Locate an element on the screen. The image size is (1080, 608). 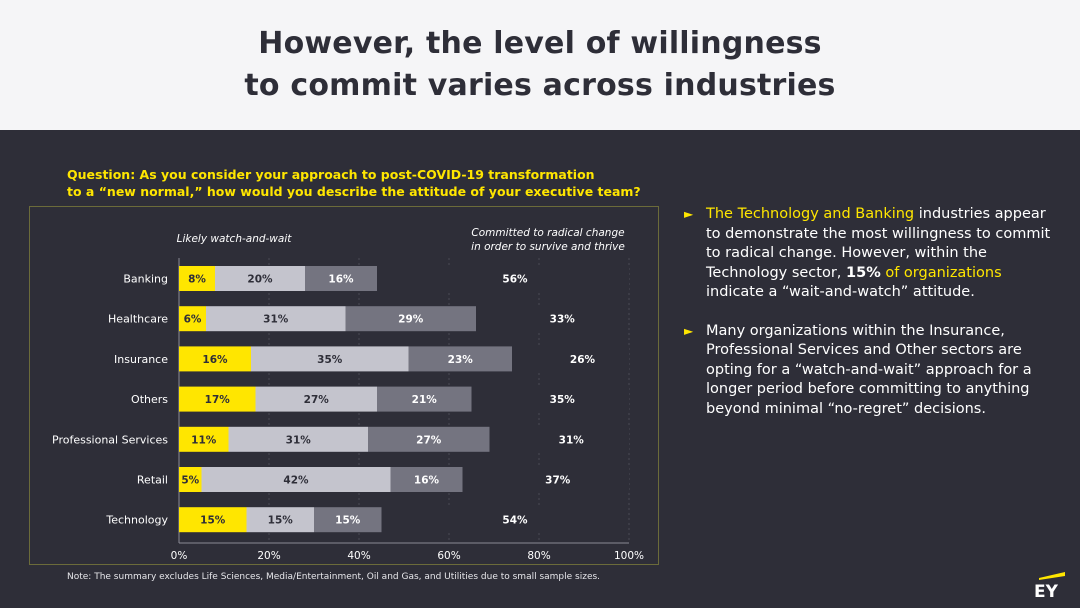
x-tick-label: 0% is located at coordinates (179, 556).